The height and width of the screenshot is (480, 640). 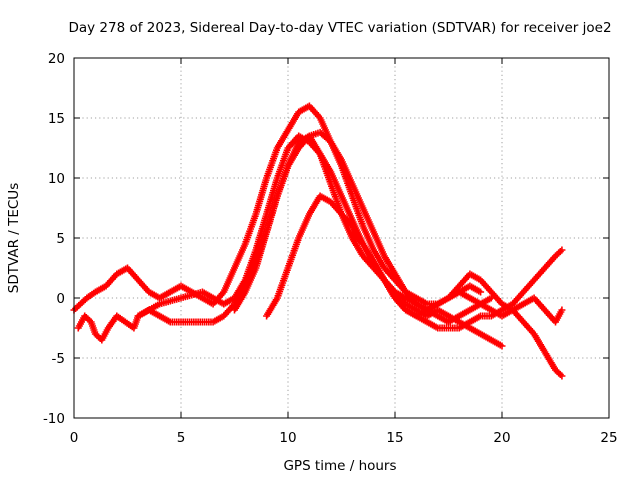 What do you see at coordinates (181, 438) in the screenshot?
I see `x-tick-label: 5` at bounding box center [181, 438].